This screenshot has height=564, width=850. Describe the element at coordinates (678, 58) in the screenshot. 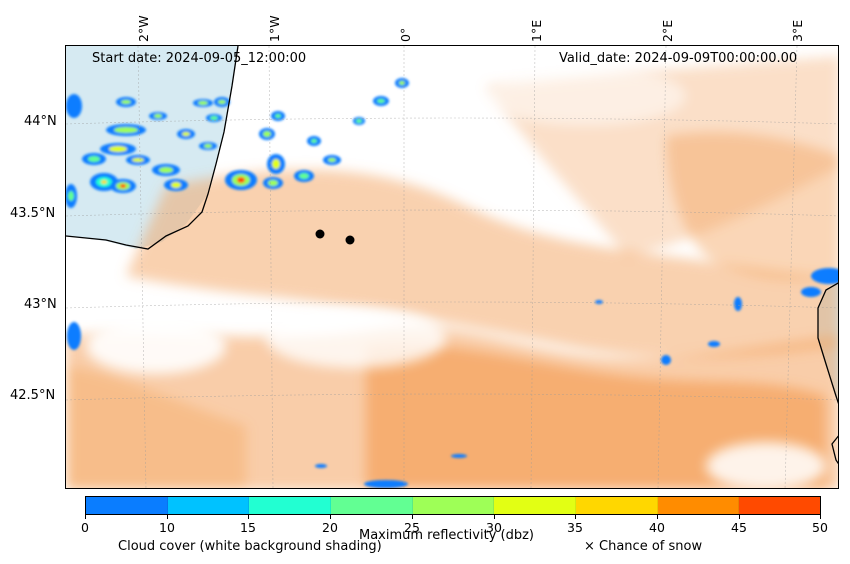

I see `valid-date-label: Valid_date: 2024-09-09T00:00:00.00` at that location.